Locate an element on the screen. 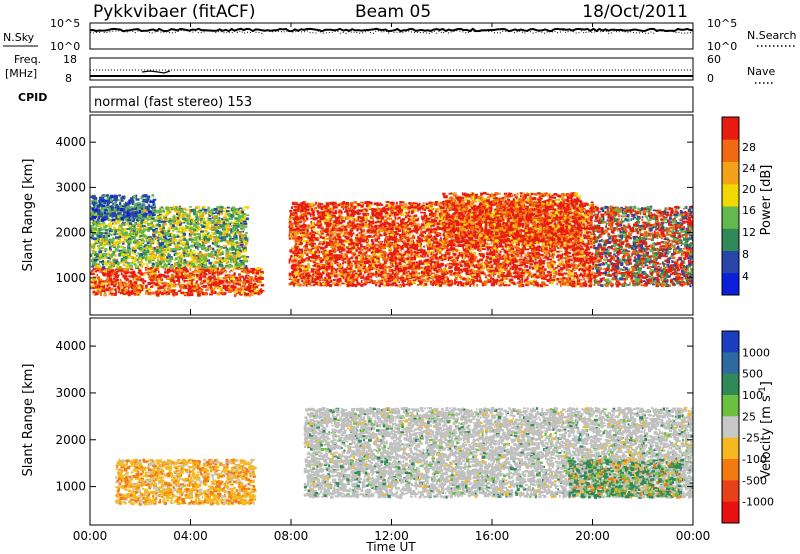 The height and width of the screenshot is (554, 800). nsky-tick-bottom: 10^0 is located at coordinates (65, 46).